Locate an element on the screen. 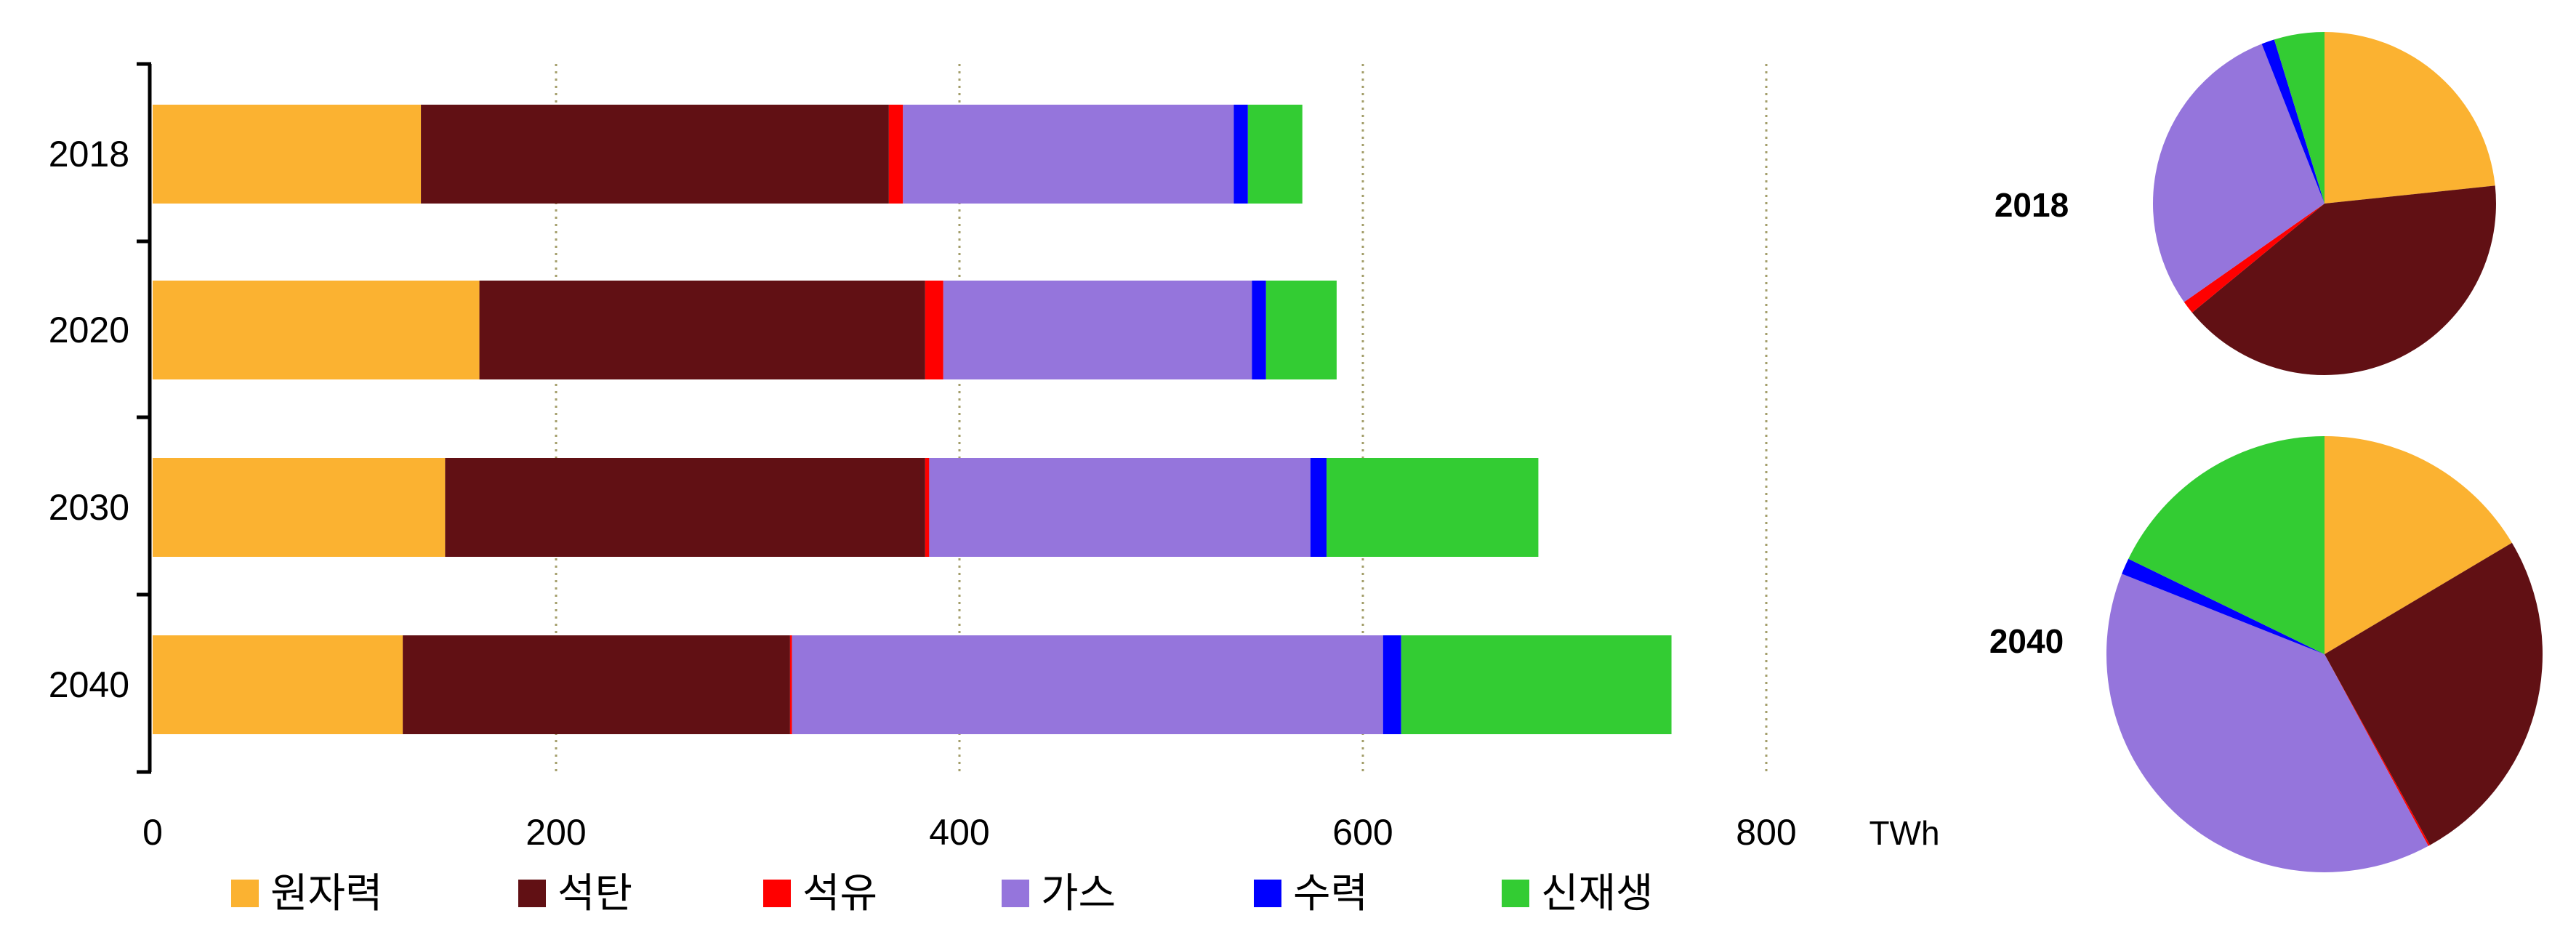 This screenshot has height=945, width=2576. x-tick-label: 0 is located at coordinates (152, 832).